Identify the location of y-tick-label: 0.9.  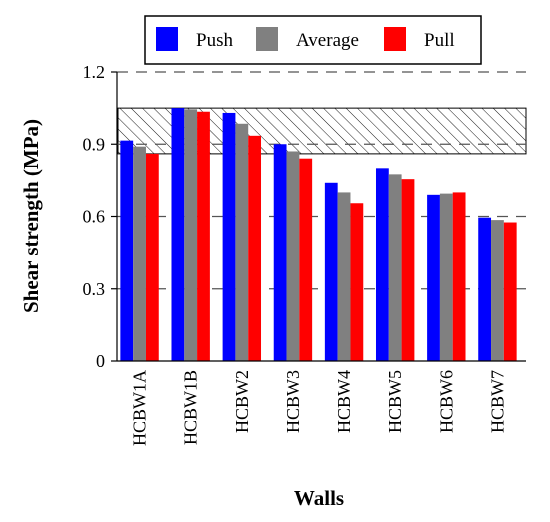
(94, 144).